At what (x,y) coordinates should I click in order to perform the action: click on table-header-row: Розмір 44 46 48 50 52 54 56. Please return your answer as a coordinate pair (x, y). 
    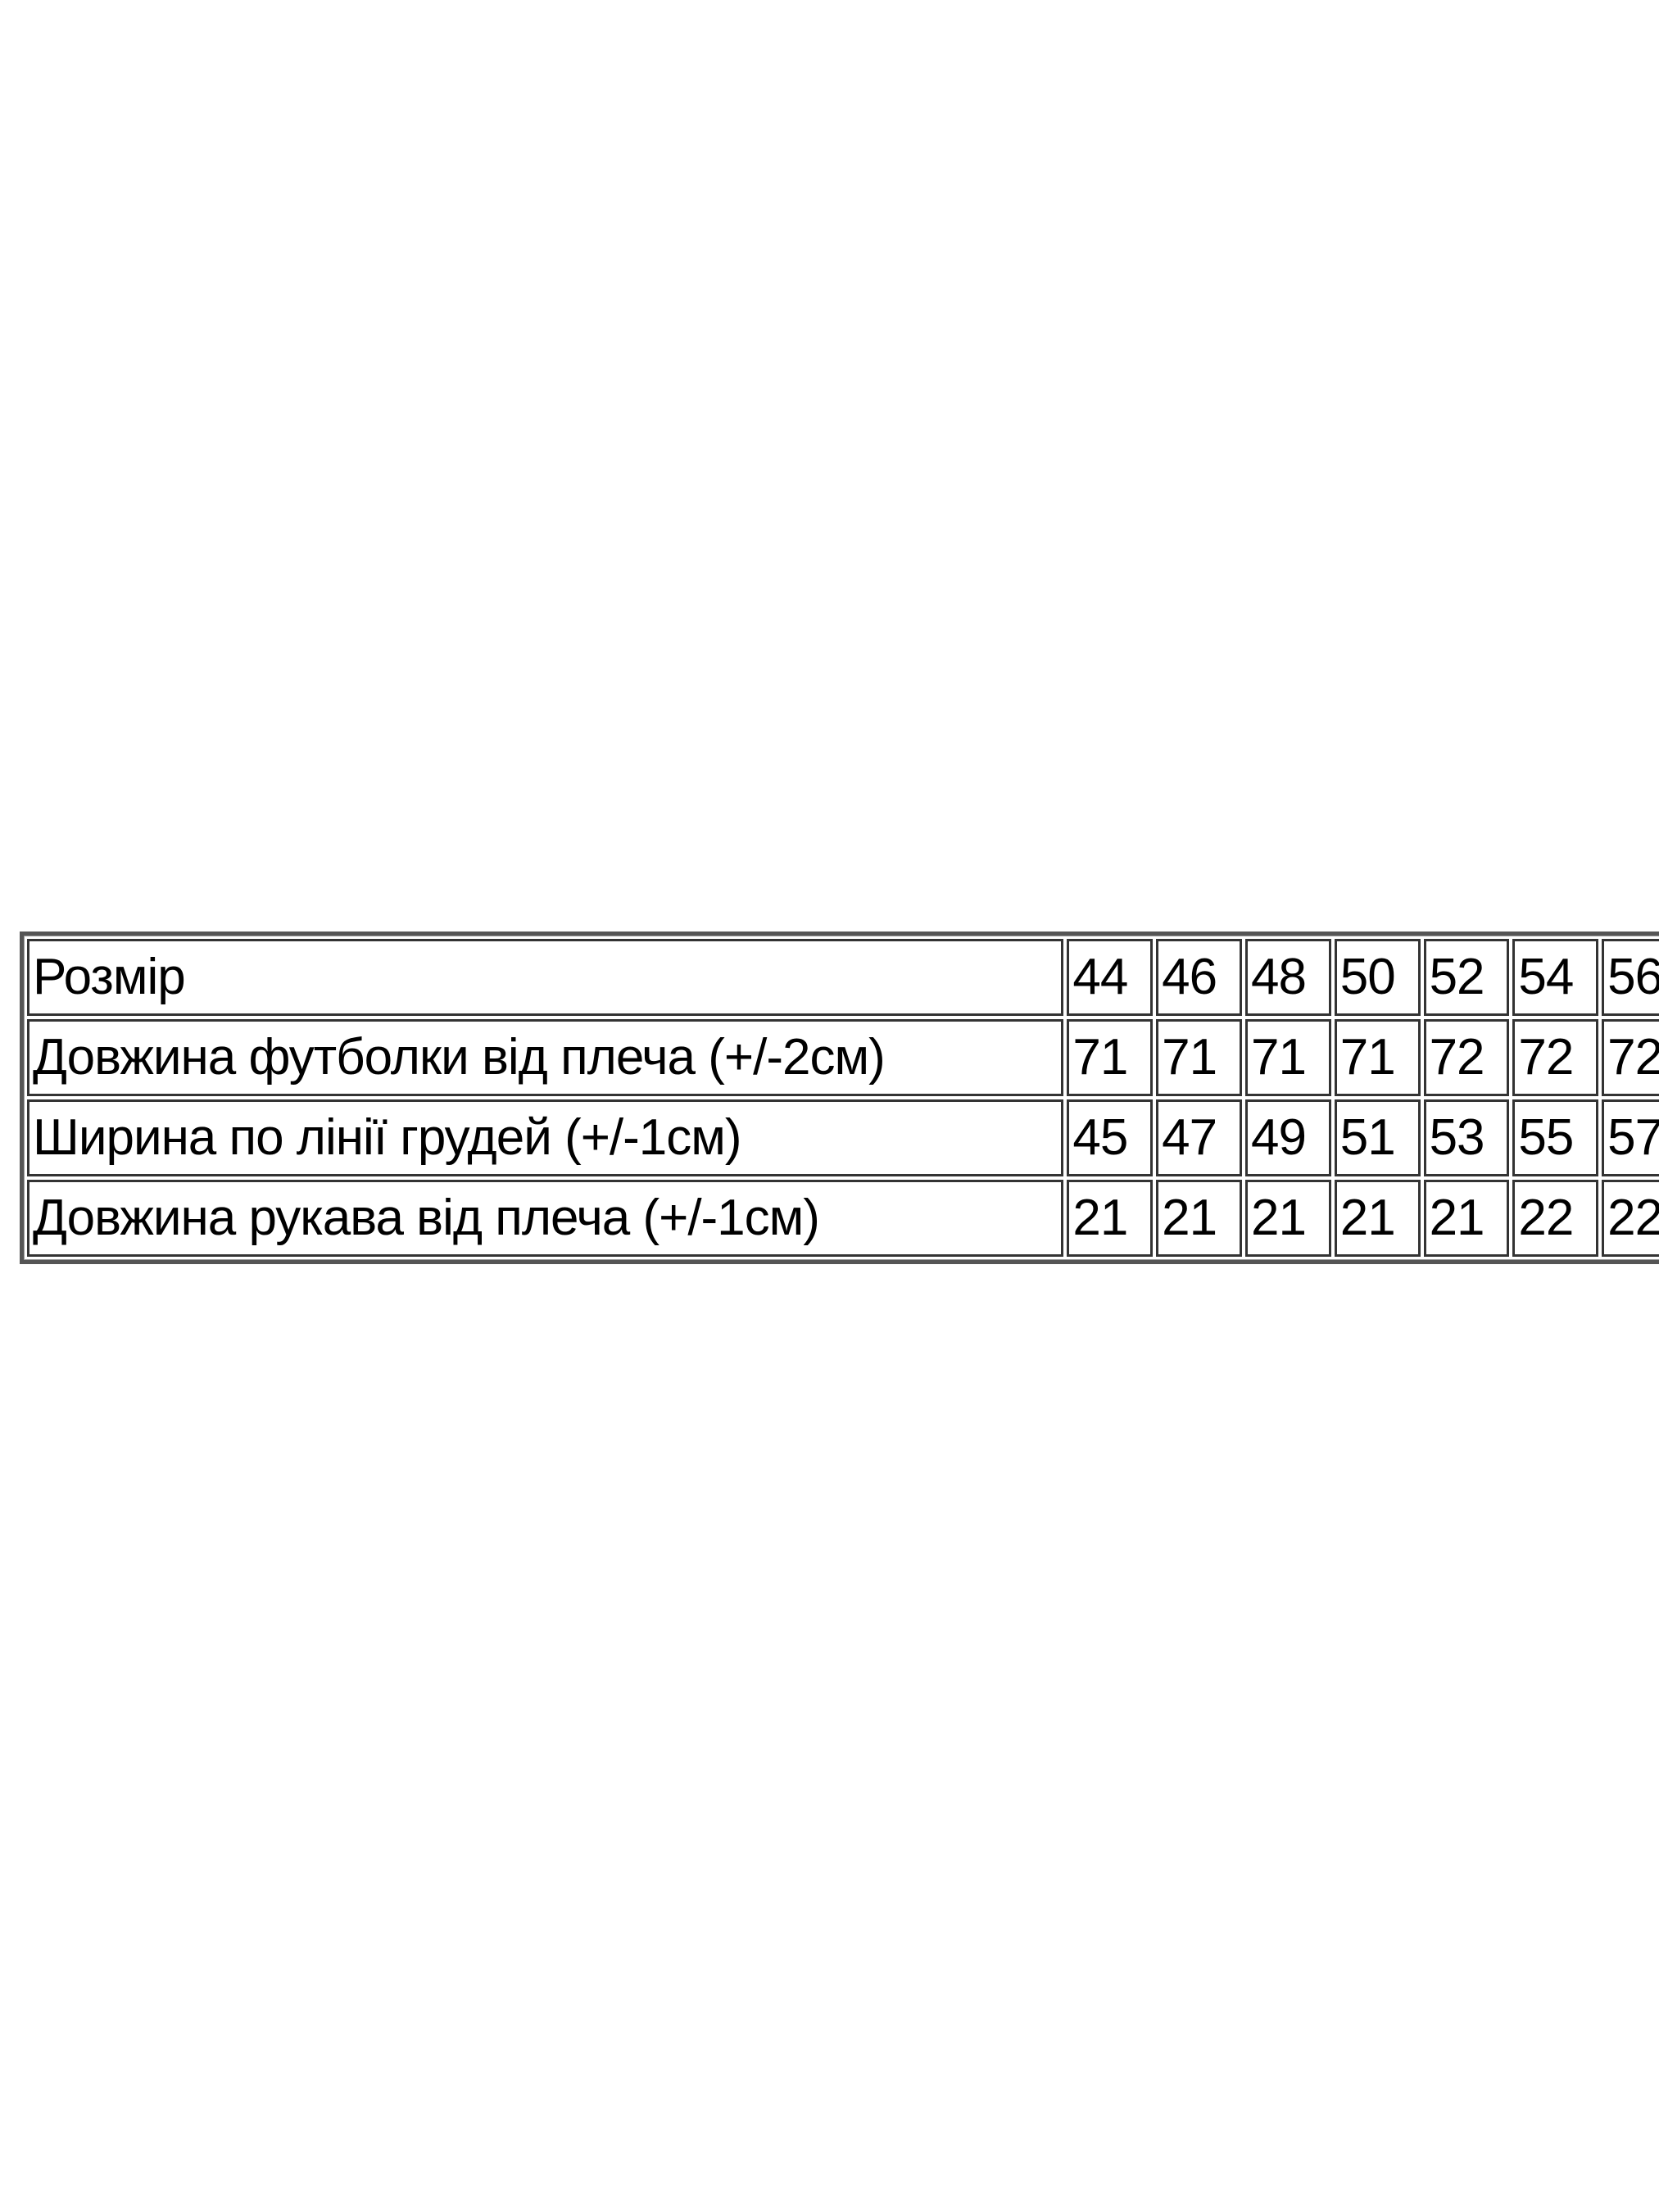
    Looking at the image, I should click on (843, 977).